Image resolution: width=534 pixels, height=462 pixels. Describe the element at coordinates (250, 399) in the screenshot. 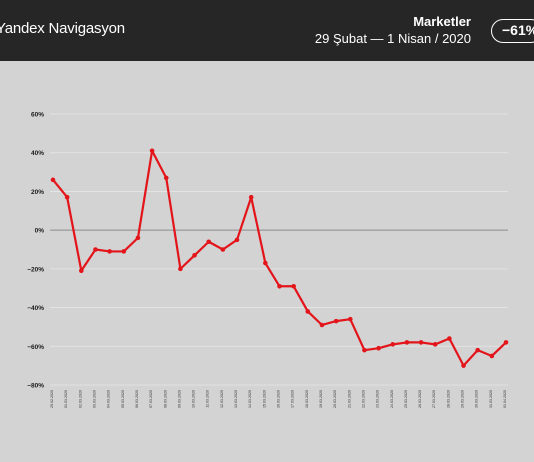

I see `x-tick-label: 14.03.2020` at that location.